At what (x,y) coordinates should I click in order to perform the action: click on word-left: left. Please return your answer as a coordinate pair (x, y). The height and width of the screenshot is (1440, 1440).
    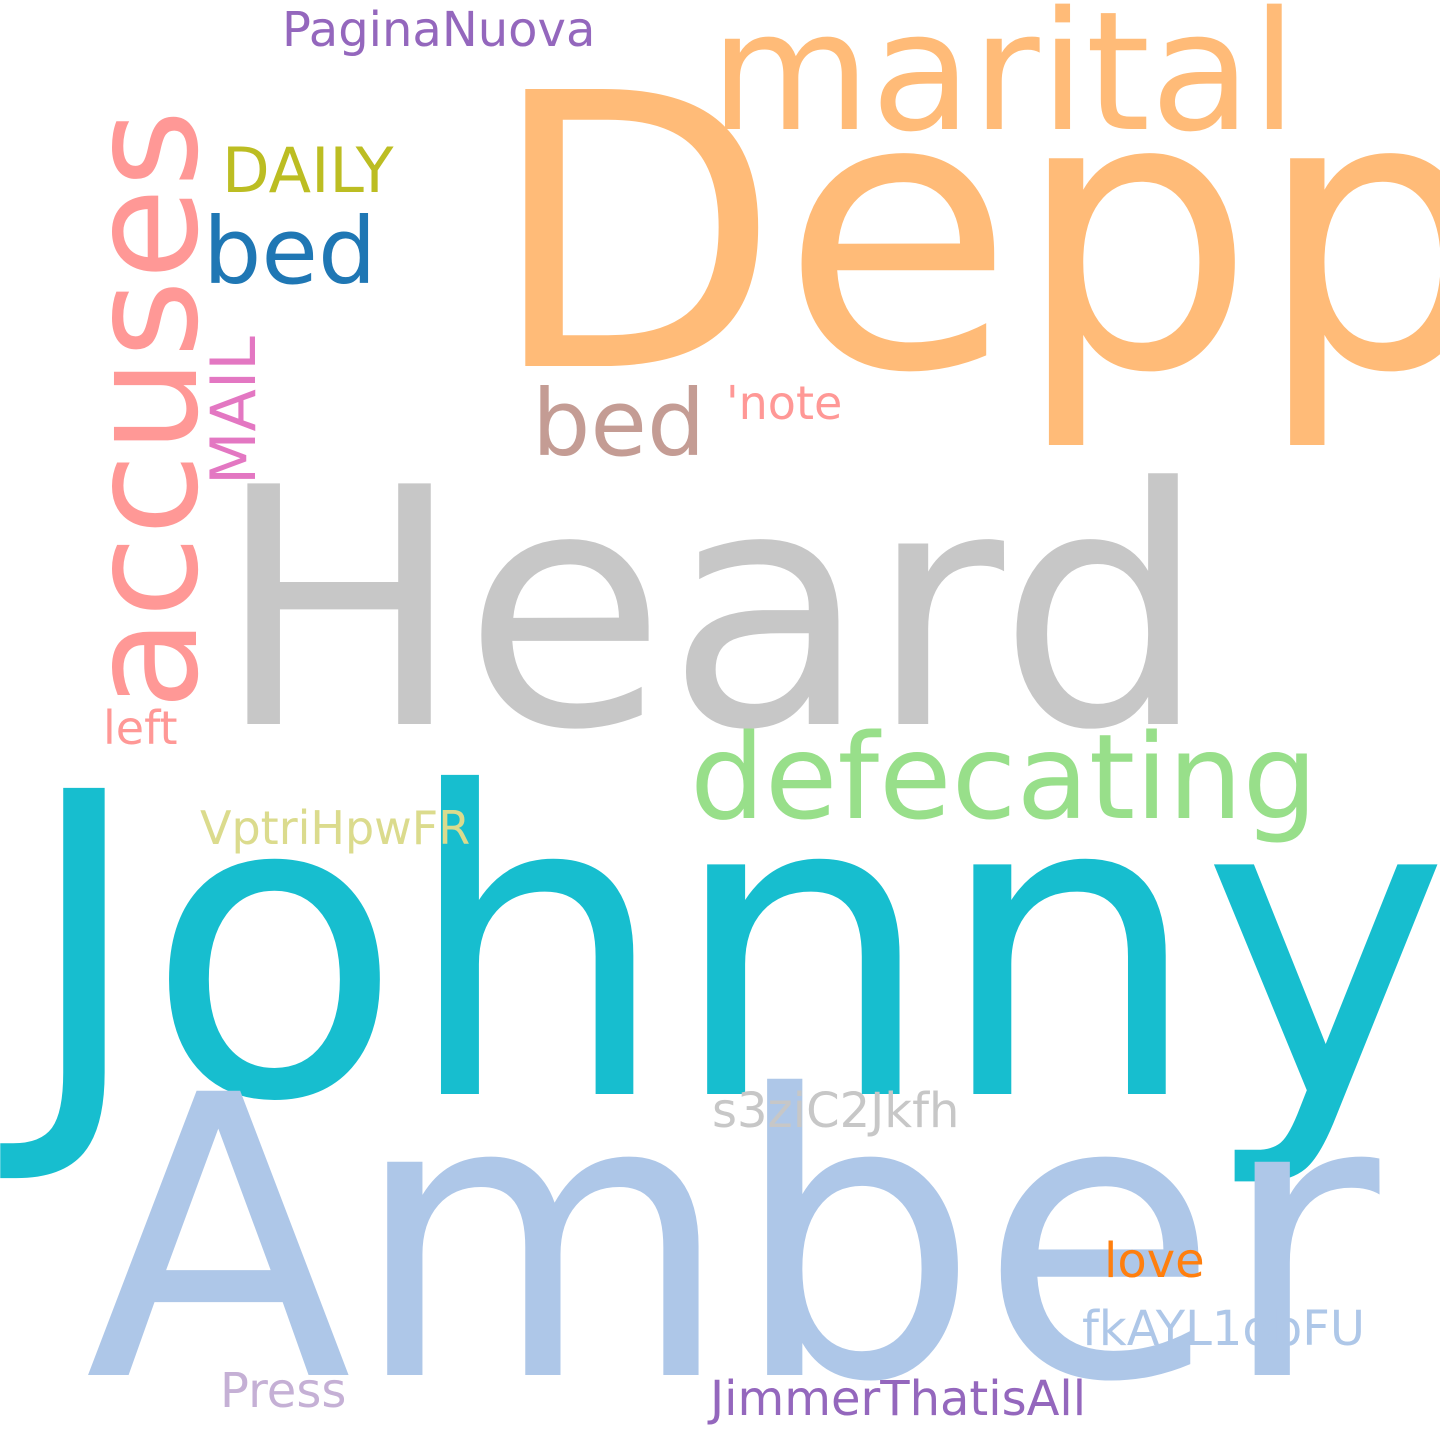
    Looking at the image, I should click on (140, 728).